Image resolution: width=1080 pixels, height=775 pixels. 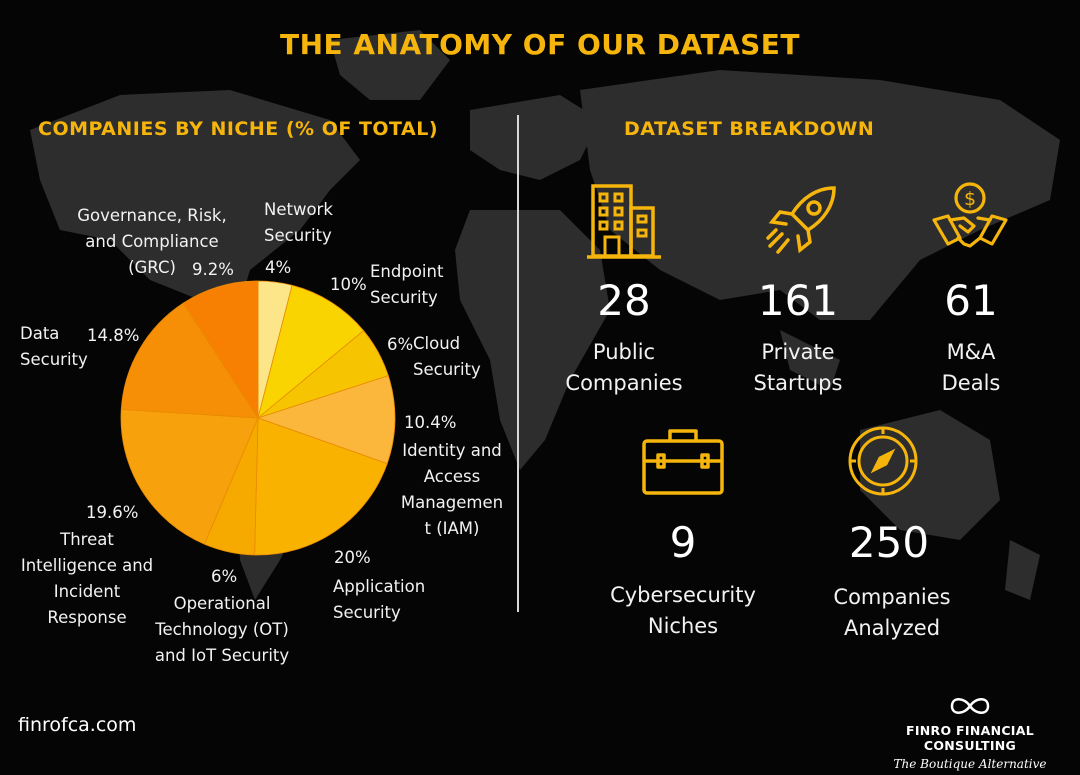 What do you see at coordinates (430, 422) in the screenshot?
I see `pie-percent-identity-and-access-management-iam: 10.4%` at bounding box center [430, 422].